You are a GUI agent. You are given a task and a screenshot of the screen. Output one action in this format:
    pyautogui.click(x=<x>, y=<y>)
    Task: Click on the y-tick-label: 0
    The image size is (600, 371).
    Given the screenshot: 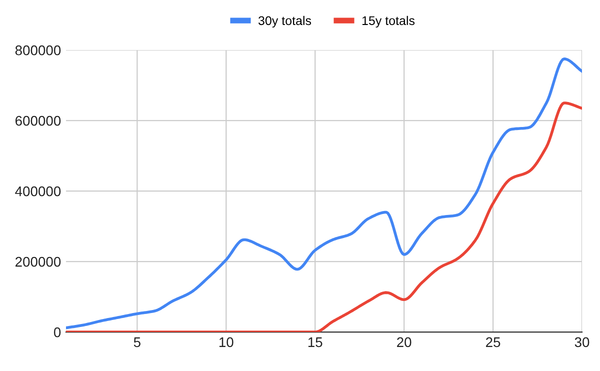 What is the action you would take?
    pyautogui.click(x=57, y=332)
    